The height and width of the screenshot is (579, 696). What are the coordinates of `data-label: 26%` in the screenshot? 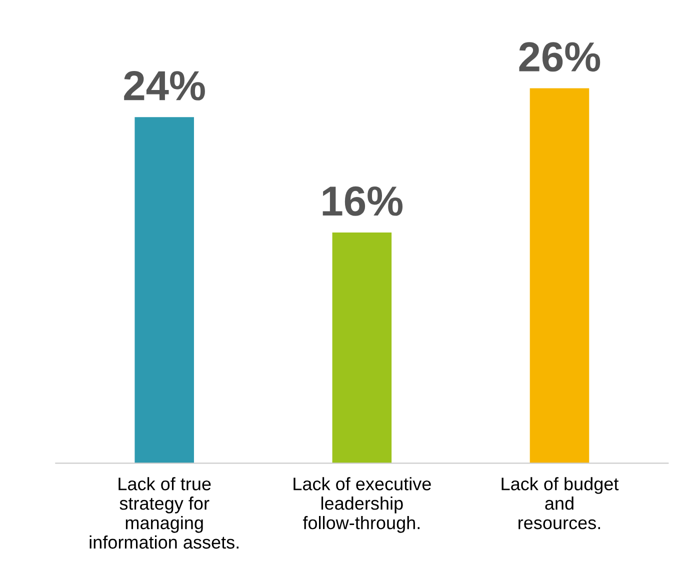 It's located at (559, 57).